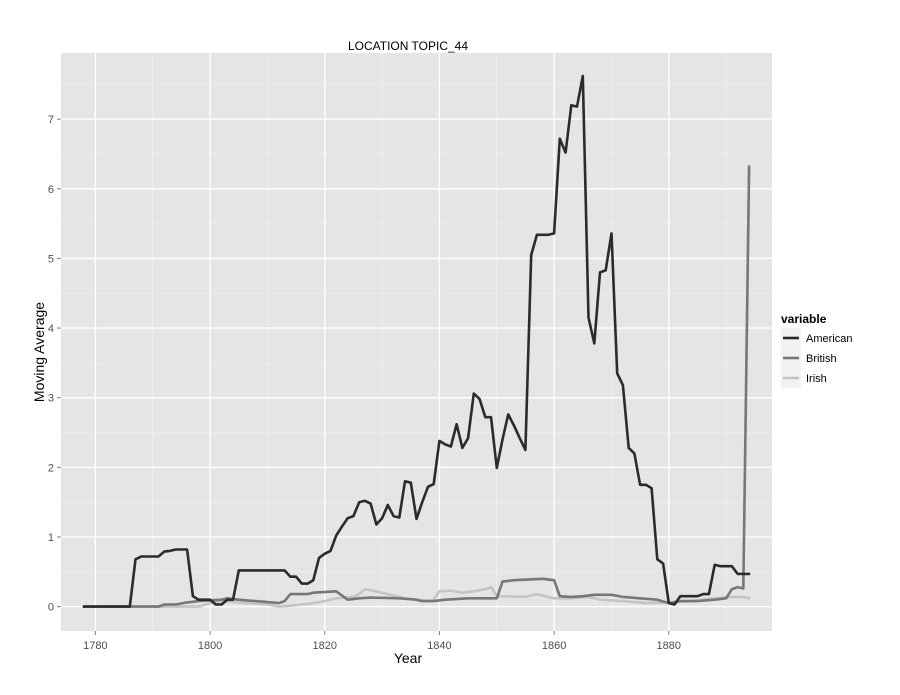 The image size is (900, 695). Describe the element at coordinates (829, 339) in the screenshot. I see `legend-label-american: American` at that location.